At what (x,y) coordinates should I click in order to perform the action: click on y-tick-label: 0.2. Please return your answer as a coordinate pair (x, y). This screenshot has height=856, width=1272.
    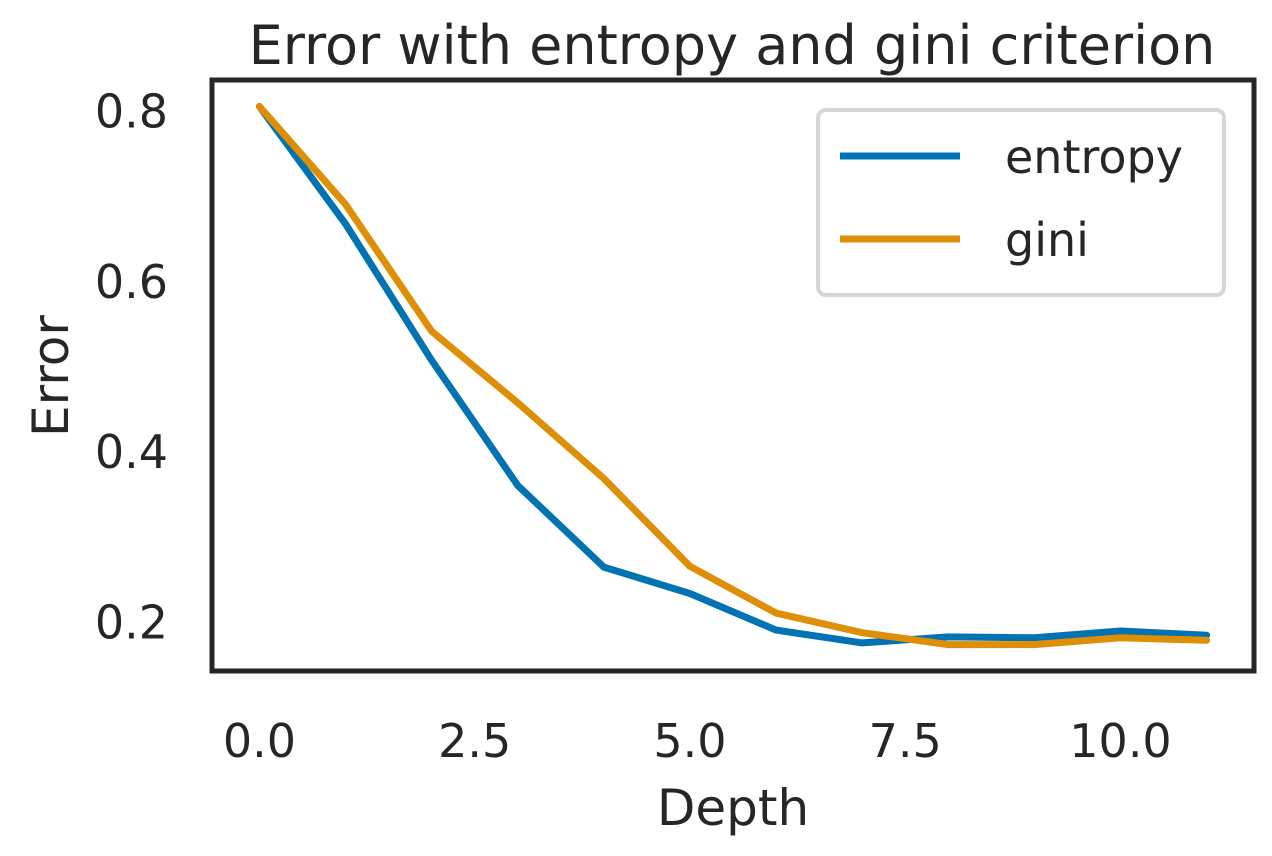
    Looking at the image, I should click on (131, 623).